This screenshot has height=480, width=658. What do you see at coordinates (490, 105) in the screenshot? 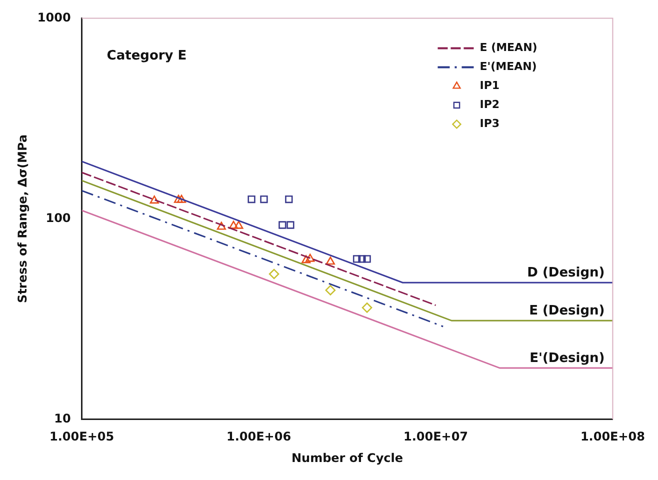
I see `legend-label: IP2` at bounding box center [490, 105].